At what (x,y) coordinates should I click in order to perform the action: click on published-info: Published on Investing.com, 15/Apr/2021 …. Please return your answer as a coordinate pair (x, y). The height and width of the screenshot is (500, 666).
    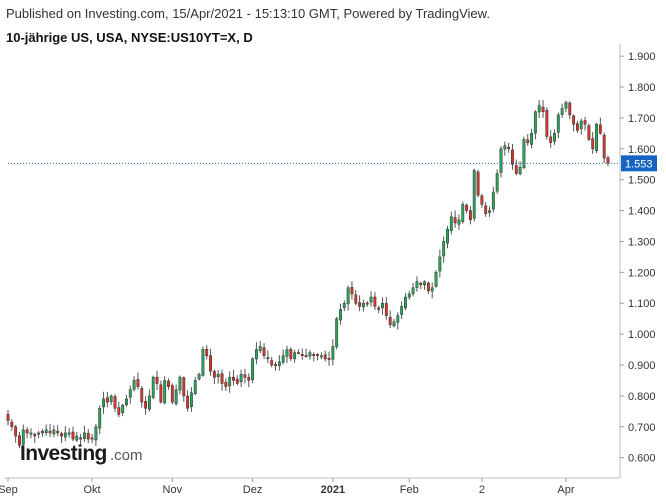
    Looking at the image, I should click on (248, 13).